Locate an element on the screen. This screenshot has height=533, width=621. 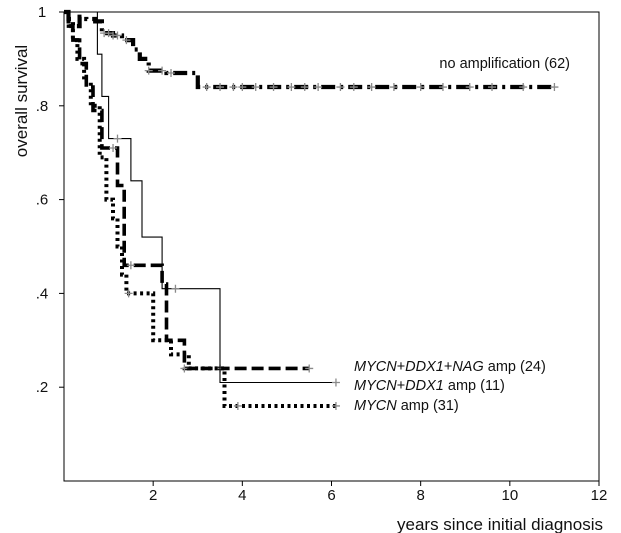
series-label-part: amp (11) is located at coordinates (474, 386).